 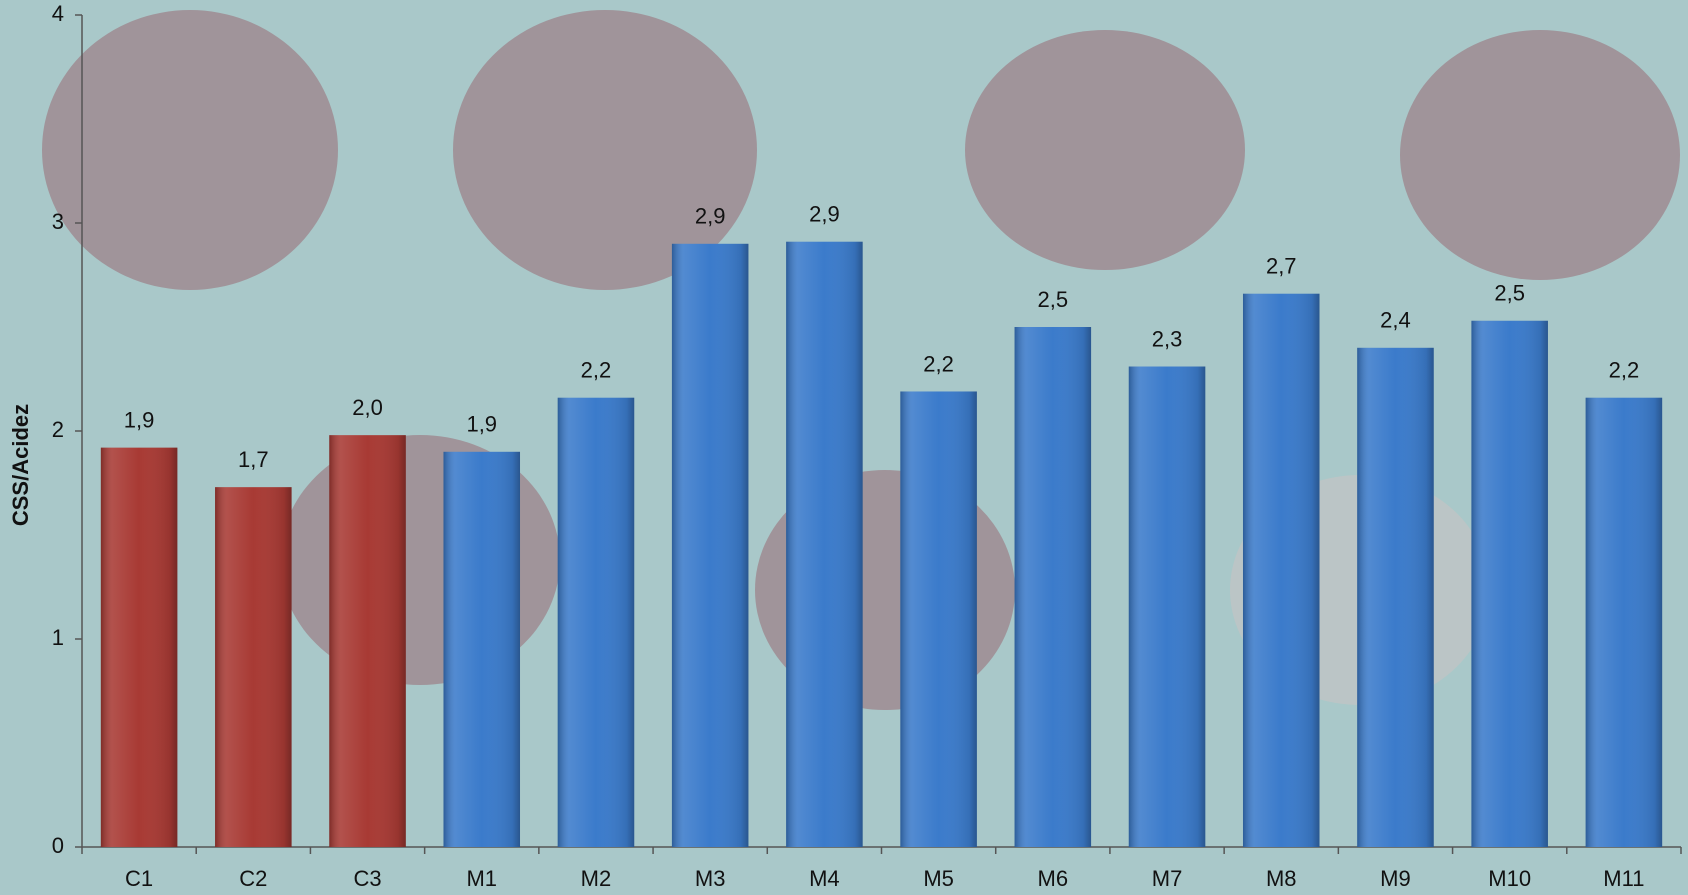 What do you see at coordinates (58, 221) in the screenshot?
I see `y-tick-label: 3` at bounding box center [58, 221].